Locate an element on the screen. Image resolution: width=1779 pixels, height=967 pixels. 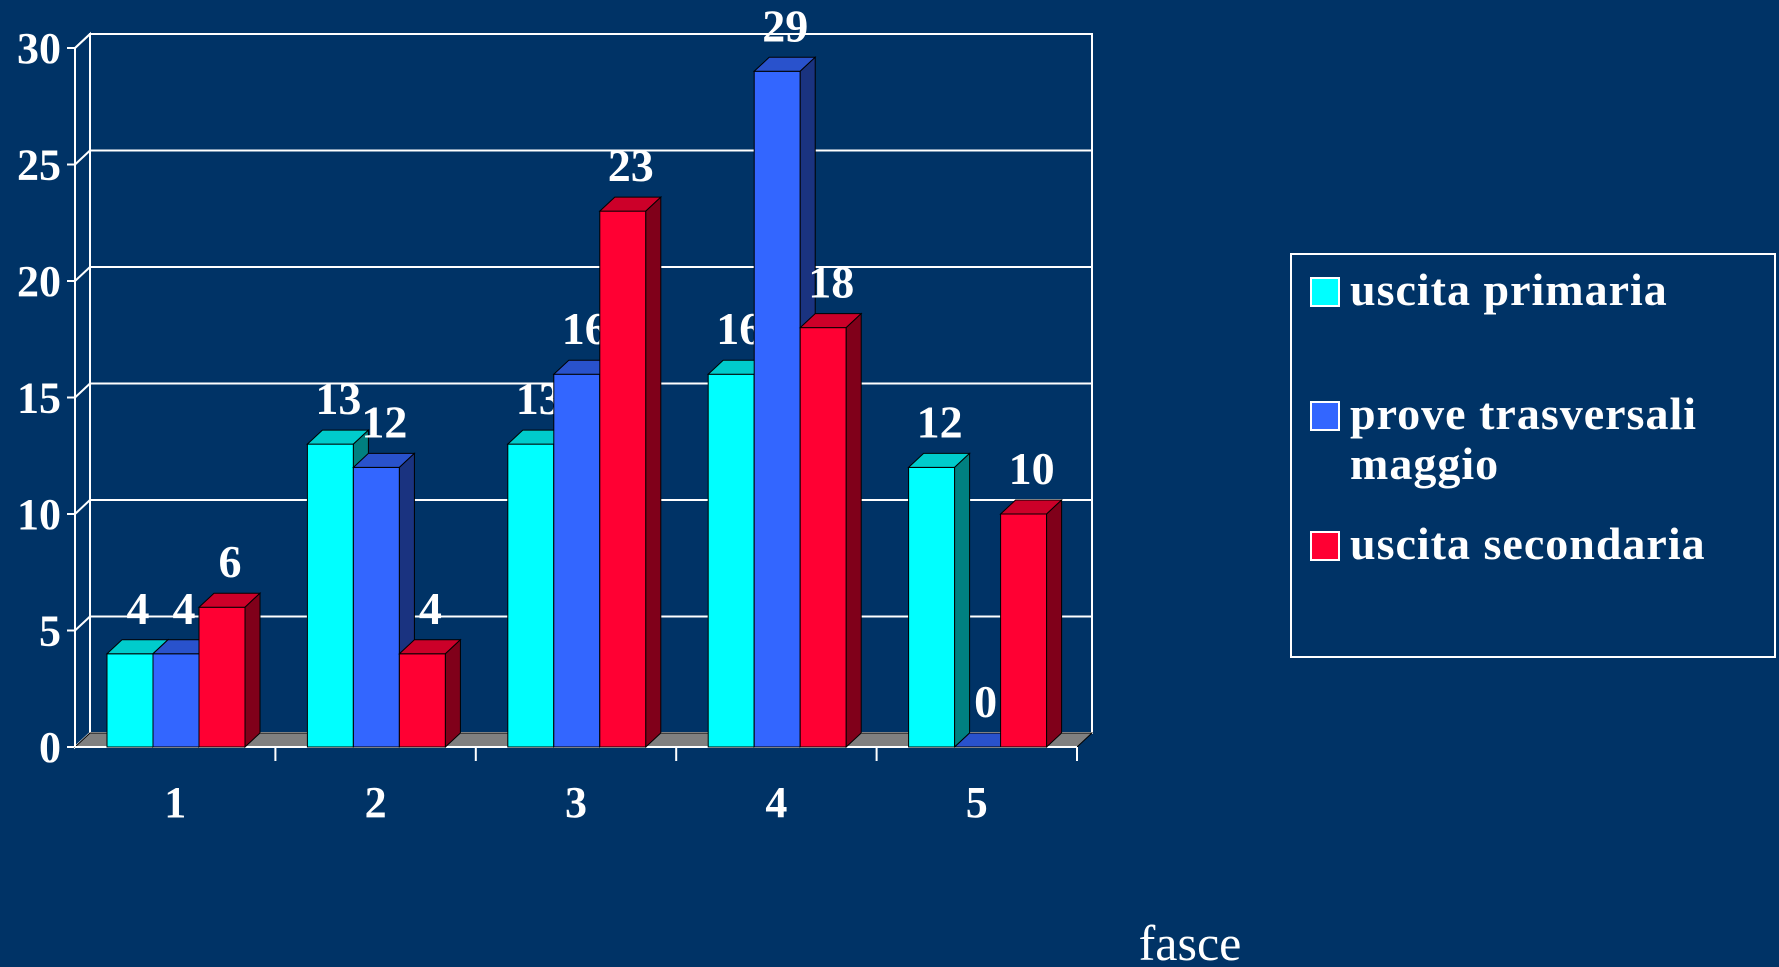
x-tick-label: 1 is located at coordinates (175, 802).